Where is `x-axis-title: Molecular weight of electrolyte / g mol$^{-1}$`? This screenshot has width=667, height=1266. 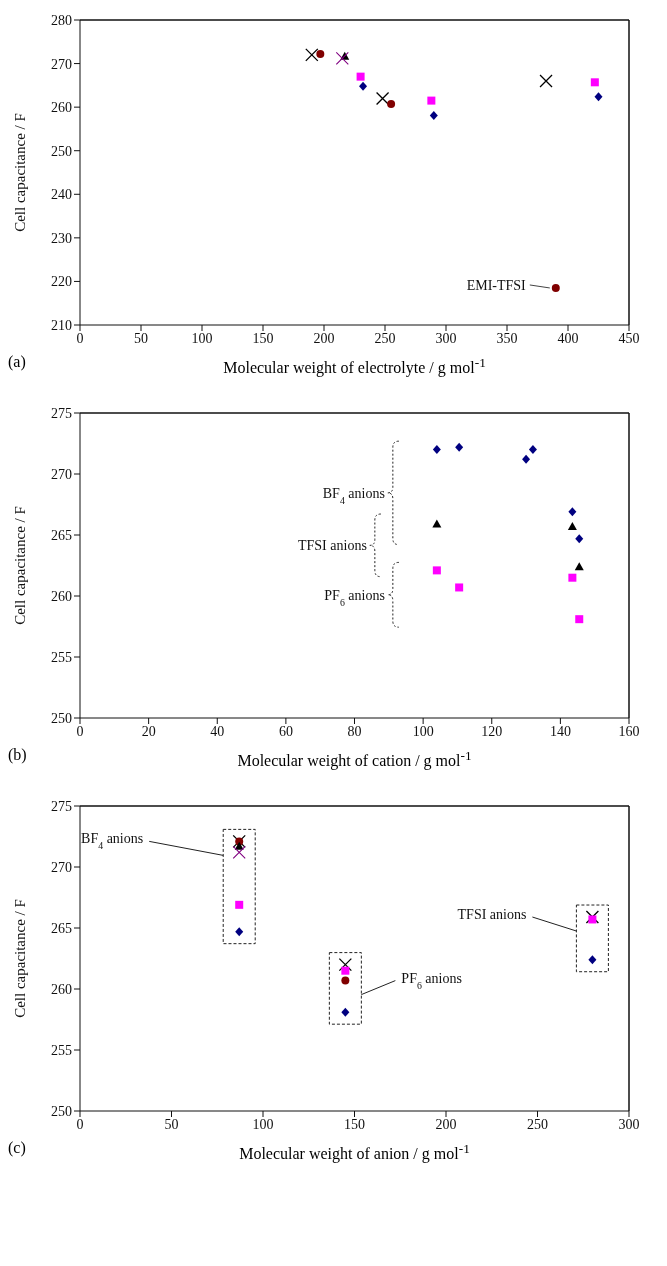 x-axis-title: Molecular weight of electrolyte / g mol$^{-1}$ is located at coordinates (354, 366).